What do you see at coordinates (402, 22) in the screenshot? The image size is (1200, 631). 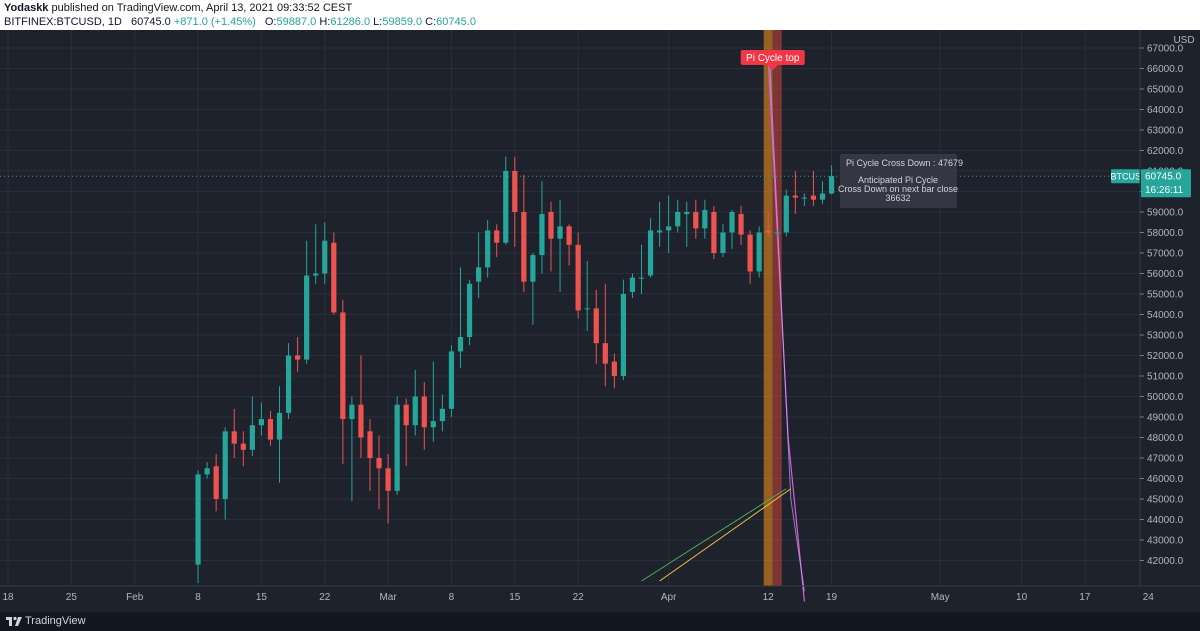 I see `low-value: 59859.0` at bounding box center [402, 22].